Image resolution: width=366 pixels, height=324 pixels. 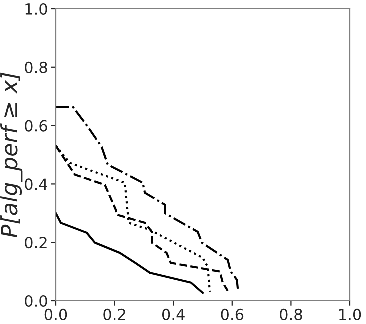 What do you see at coordinates (56, 314) in the screenshot?
I see `x-tick-label: 0.0` at bounding box center [56, 314].